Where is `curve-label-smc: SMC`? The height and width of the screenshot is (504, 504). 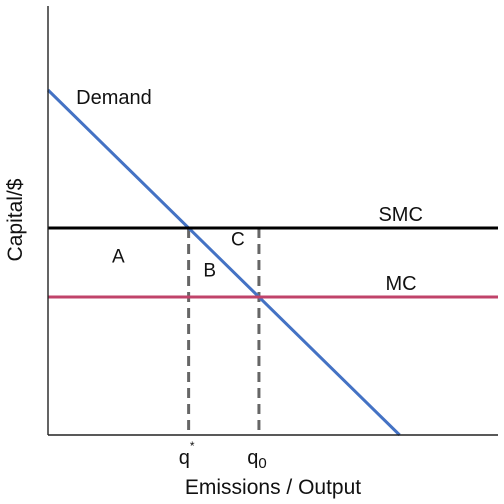
curve-label-smc: SMC is located at coordinates (400, 215).